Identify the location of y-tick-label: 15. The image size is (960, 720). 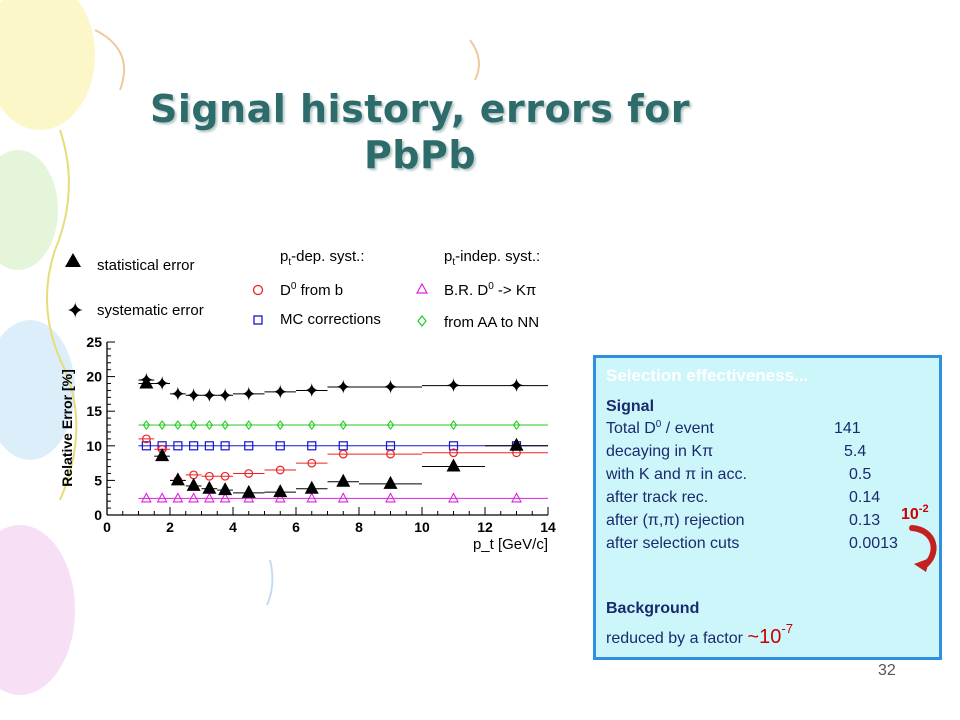
(94, 411).